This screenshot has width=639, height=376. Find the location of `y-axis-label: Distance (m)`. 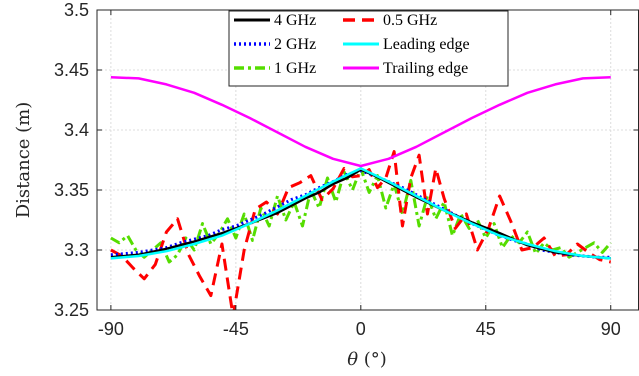

y-axis-label: Distance (m) is located at coordinates (23, 160).